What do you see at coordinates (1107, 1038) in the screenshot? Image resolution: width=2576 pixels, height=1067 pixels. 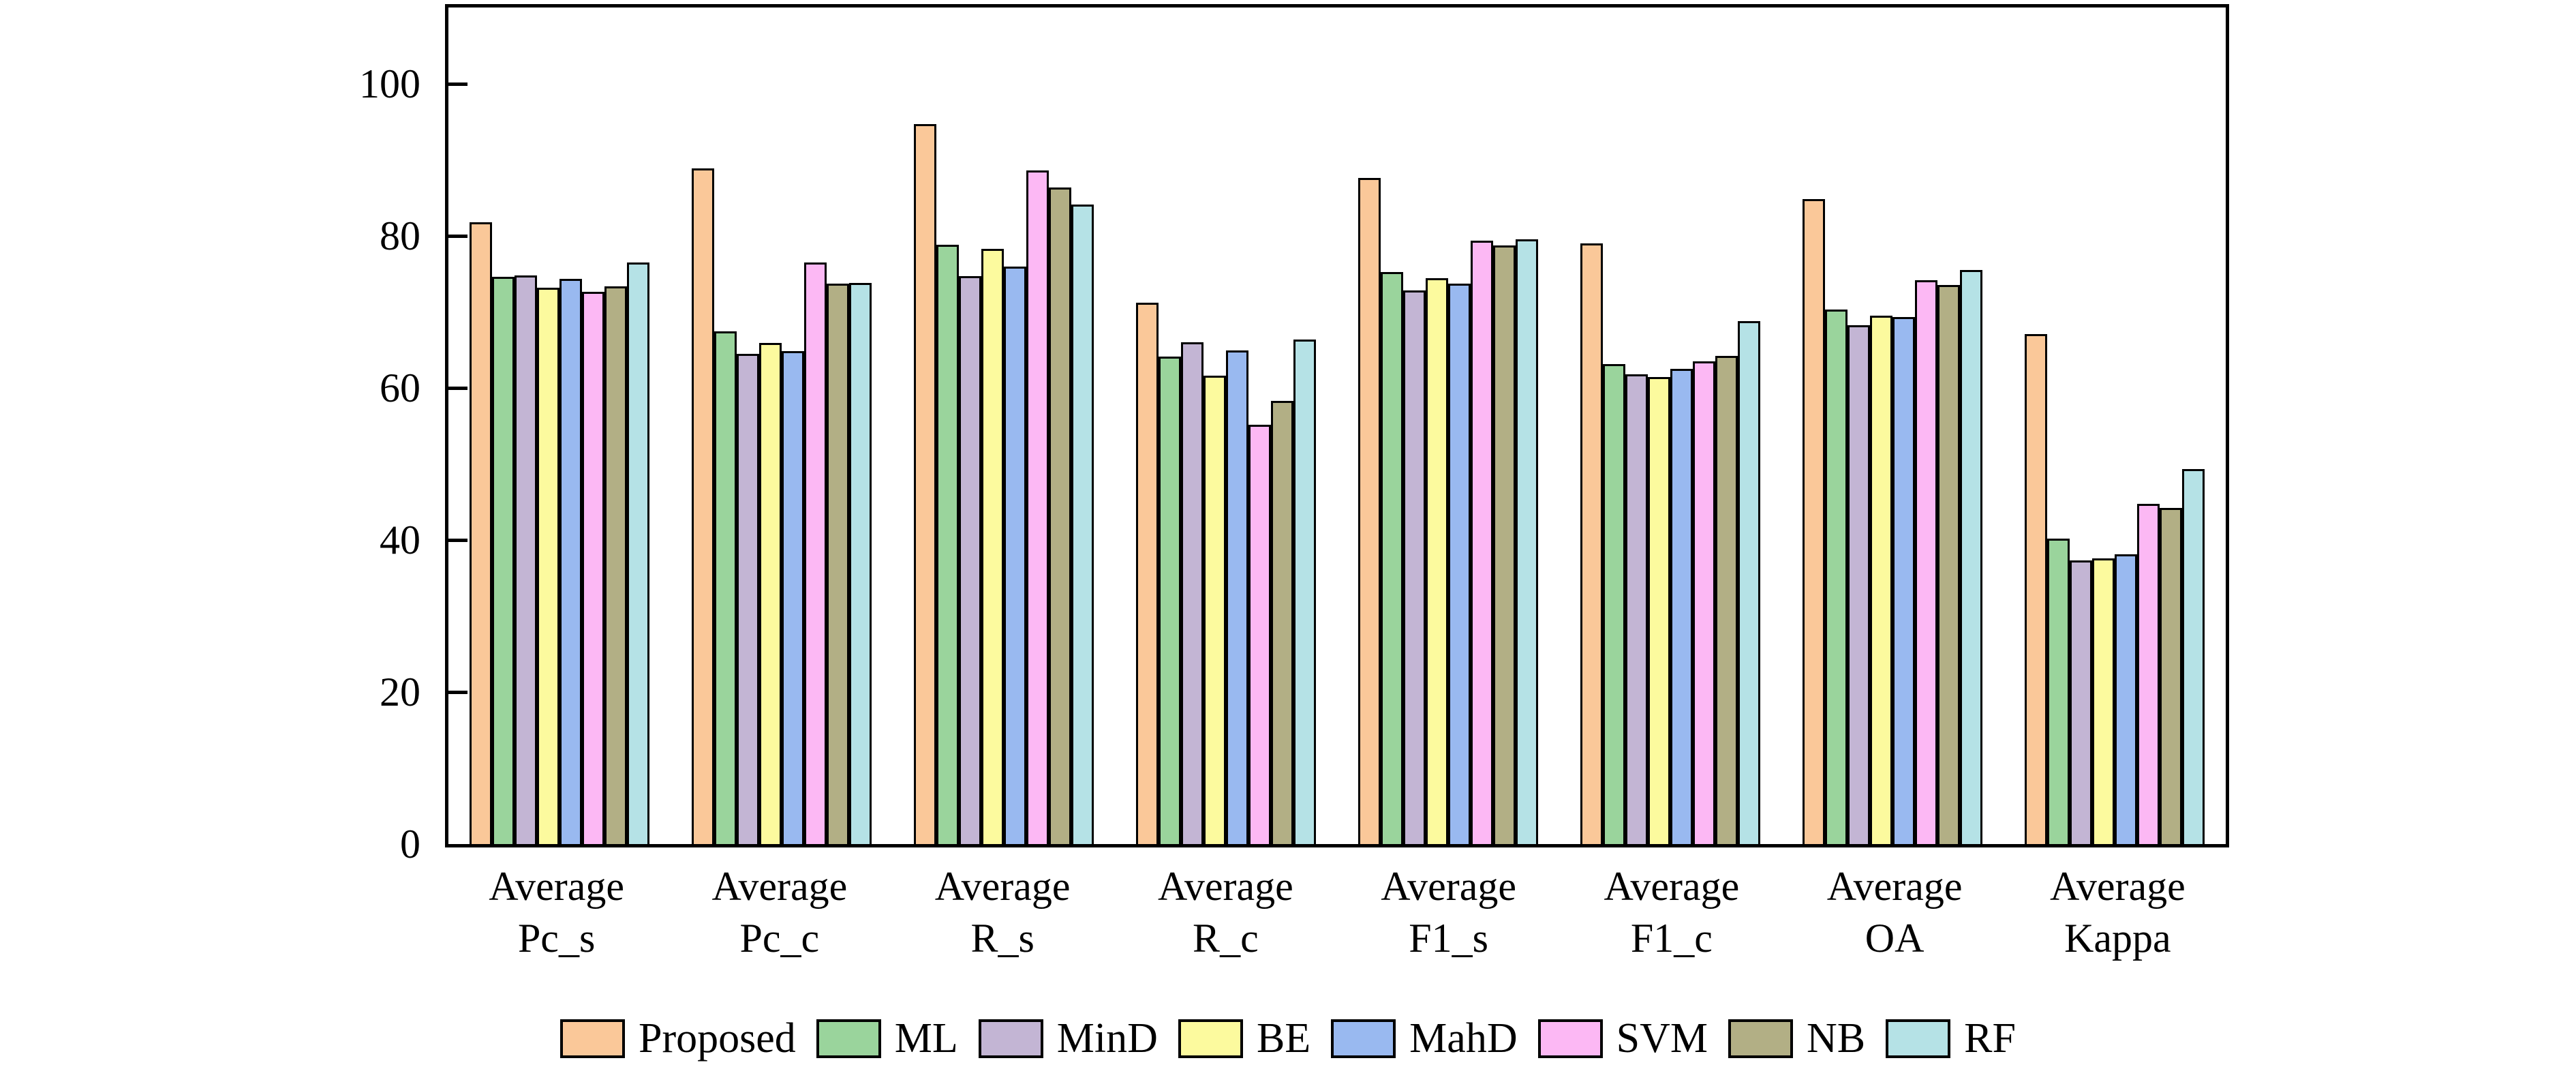 I see `legend-label: MinD` at bounding box center [1107, 1038].